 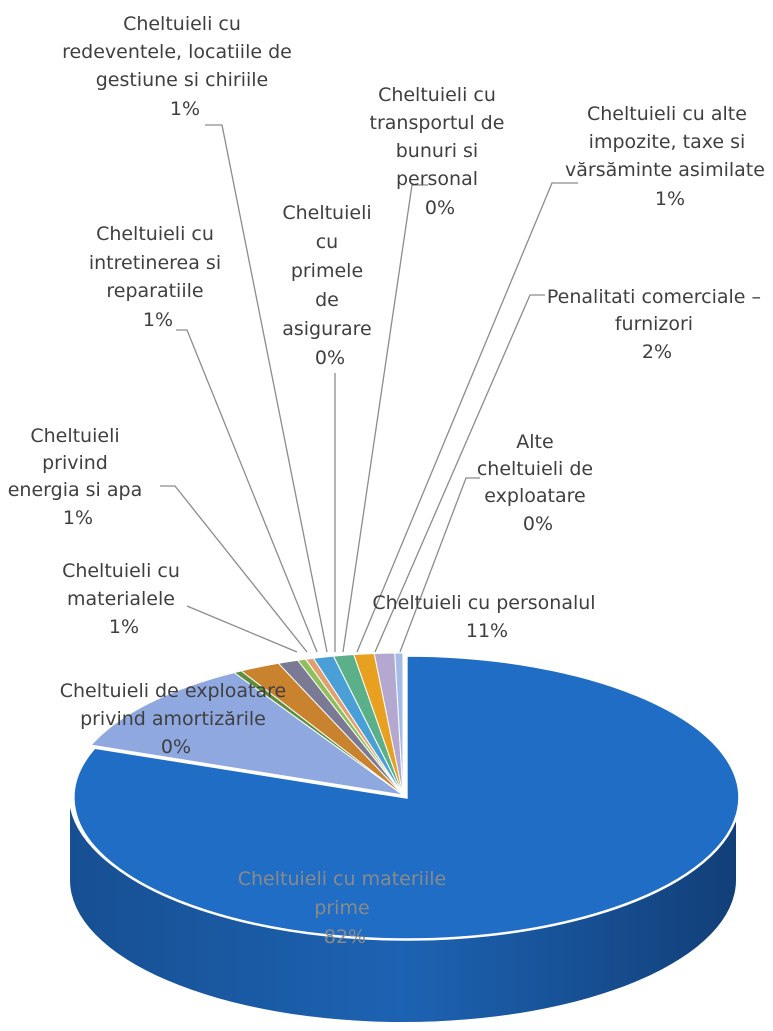 I want to click on leader-line-transport, so click(x=385, y=418).